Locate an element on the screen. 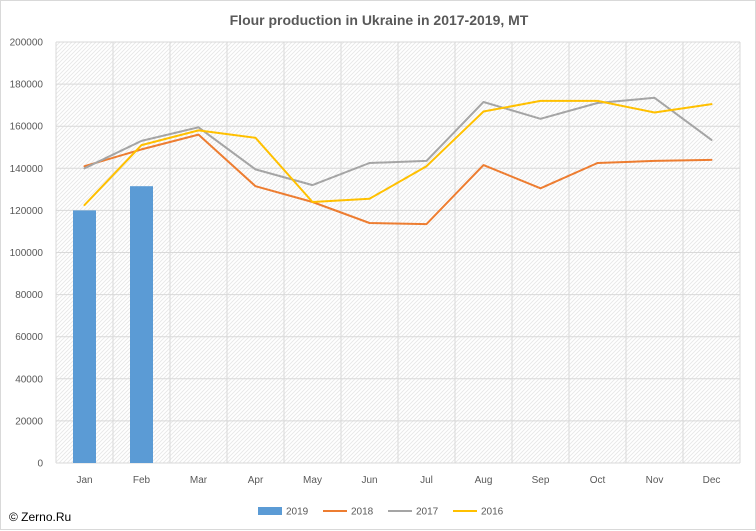  x-tick-label: May is located at coordinates (312, 480).